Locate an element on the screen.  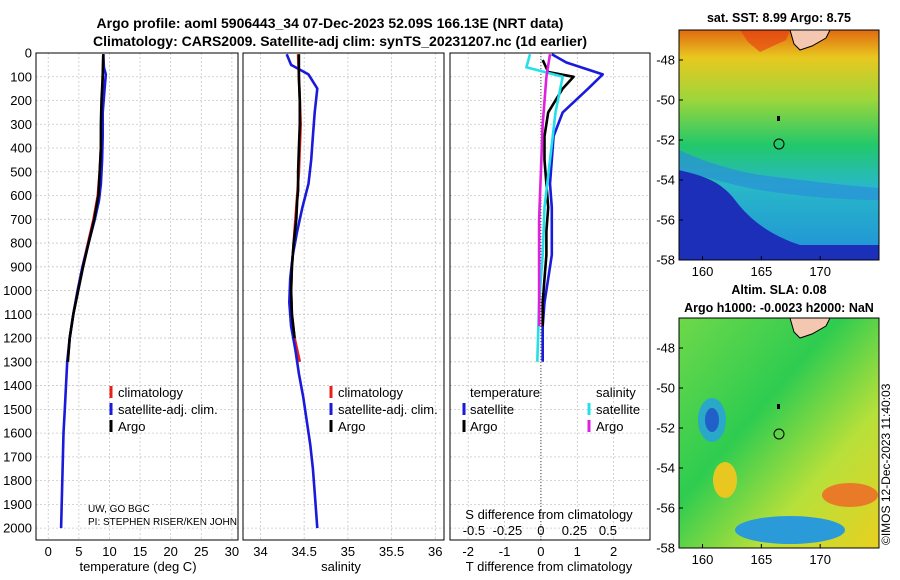
y-tick-label: 1600 is located at coordinates (17, 433).